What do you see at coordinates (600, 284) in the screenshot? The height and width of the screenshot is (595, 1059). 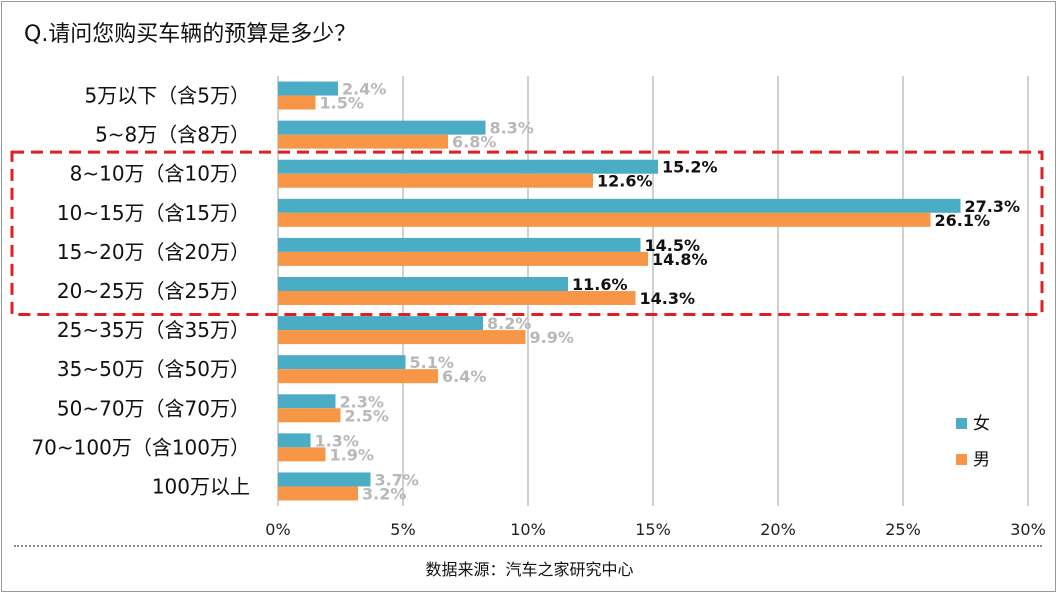 I see `data-label: 11.6%` at bounding box center [600, 284].